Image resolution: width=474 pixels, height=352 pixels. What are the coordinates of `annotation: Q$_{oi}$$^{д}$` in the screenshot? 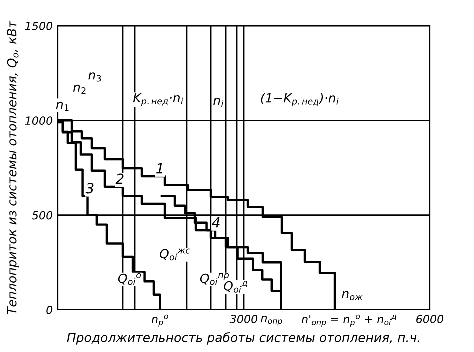 It's located at (236, 287).